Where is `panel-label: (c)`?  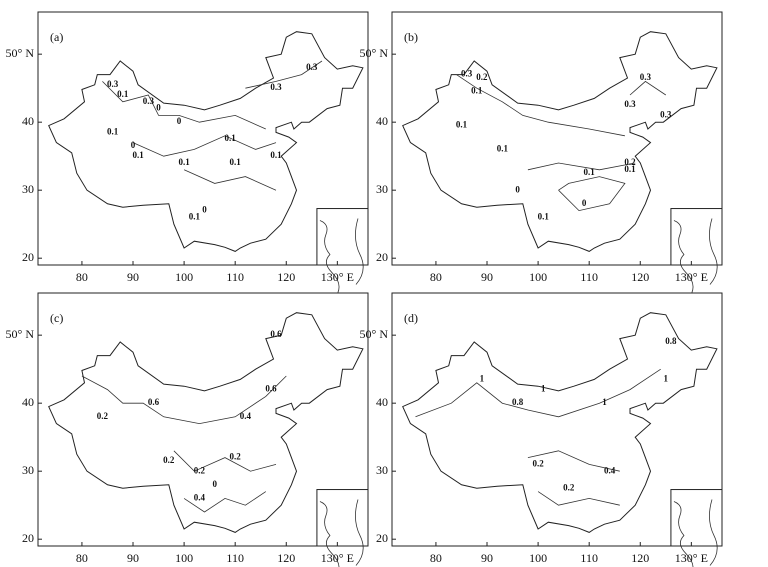
panel-label: (c) is located at coordinates (56, 318).